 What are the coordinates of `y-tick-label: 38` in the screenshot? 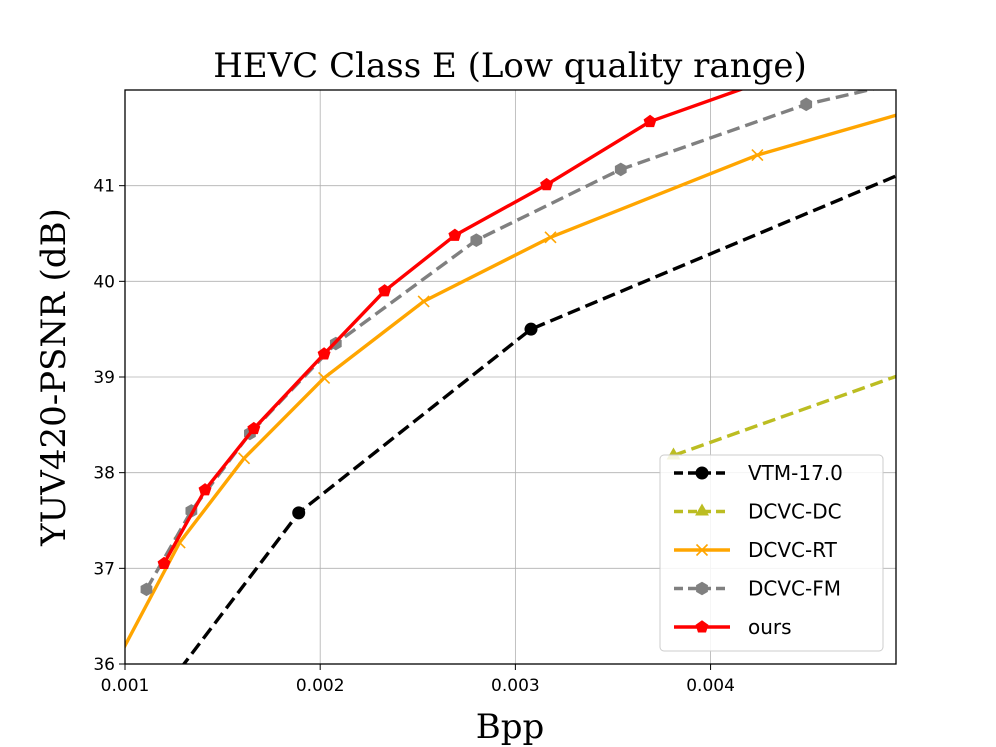 It's located at (104, 474).